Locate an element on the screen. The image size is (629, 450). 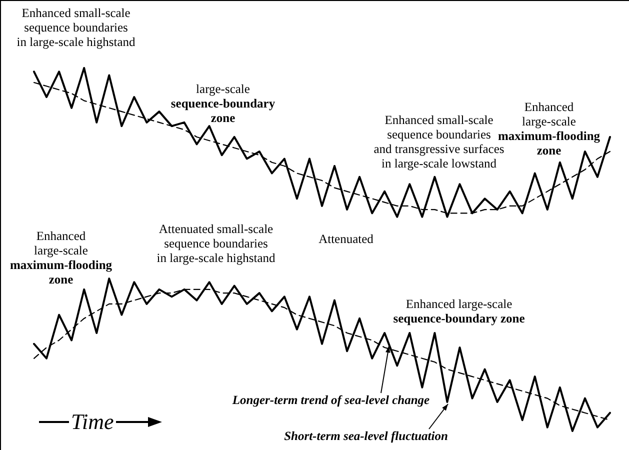
annotation: Short-term sea-level fluctuation is located at coordinates (366, 436).